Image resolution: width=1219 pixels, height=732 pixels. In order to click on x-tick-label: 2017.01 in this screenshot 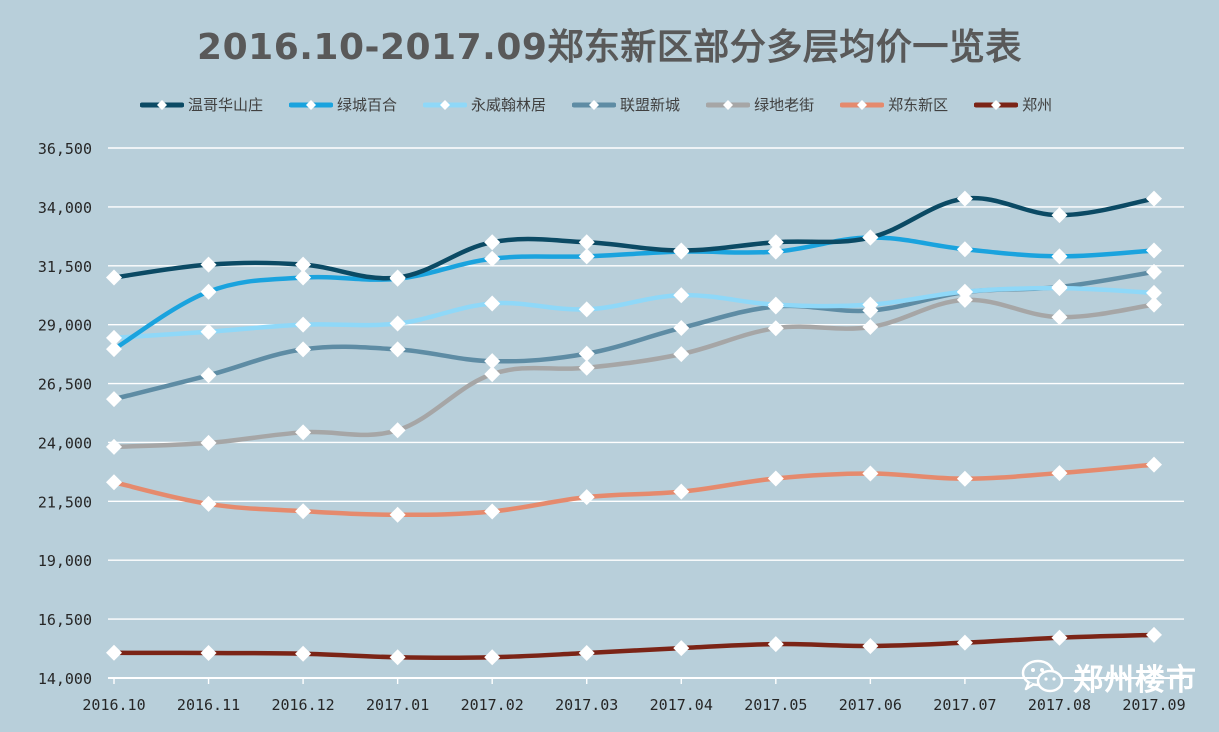, I will do `click(397, 705)`.